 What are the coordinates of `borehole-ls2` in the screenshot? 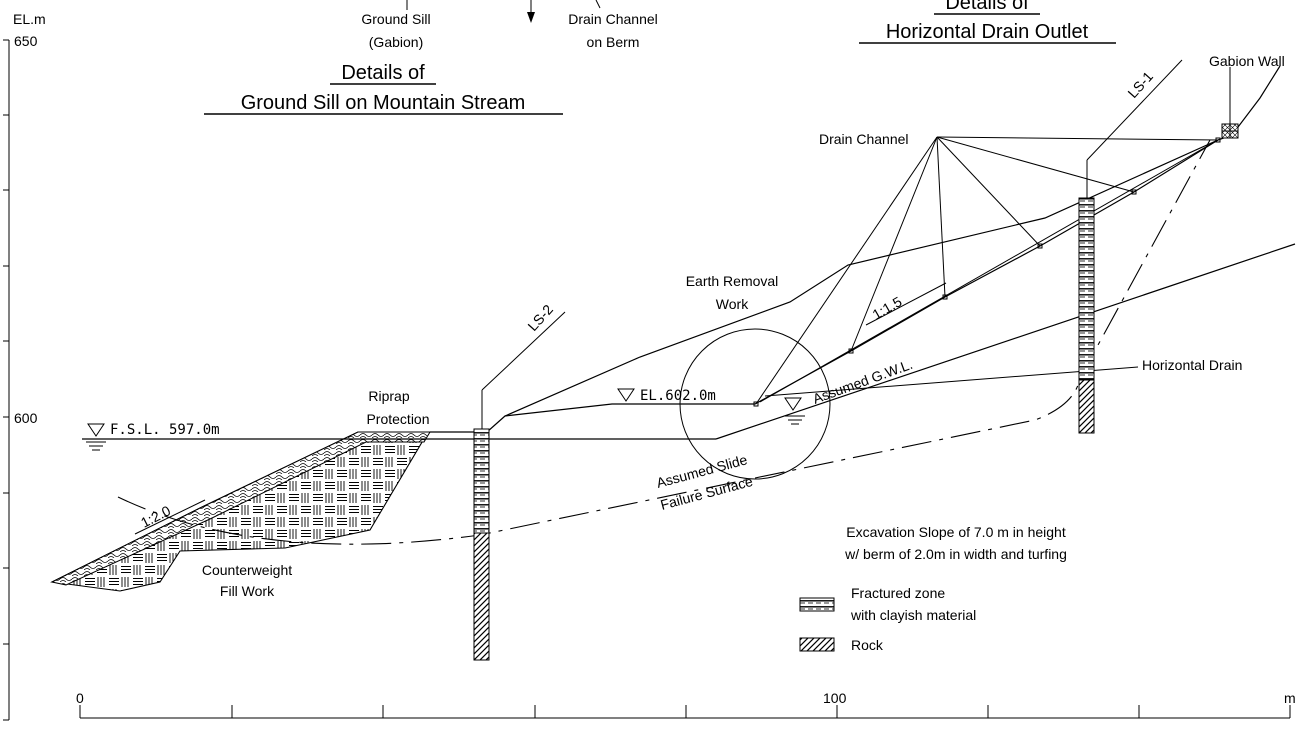 It's located at (519, 486).